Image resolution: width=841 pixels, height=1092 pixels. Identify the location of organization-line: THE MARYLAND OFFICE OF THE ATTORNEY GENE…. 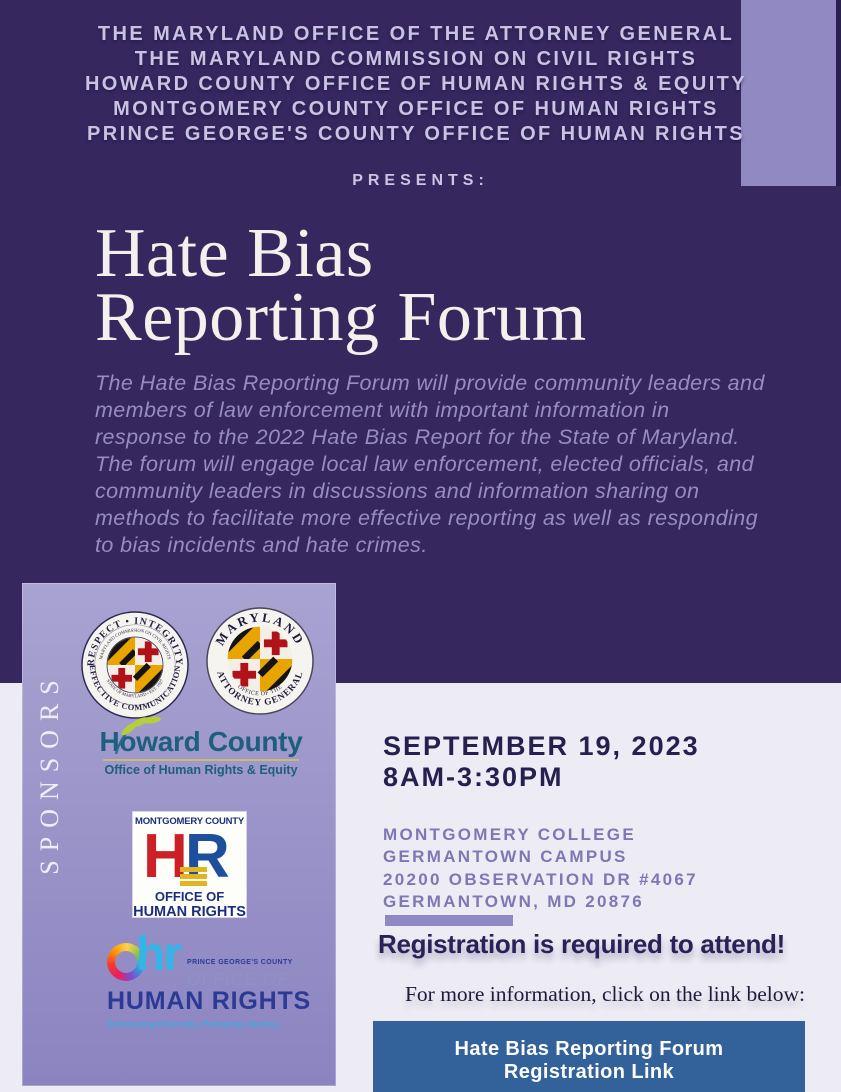
(416, 34).